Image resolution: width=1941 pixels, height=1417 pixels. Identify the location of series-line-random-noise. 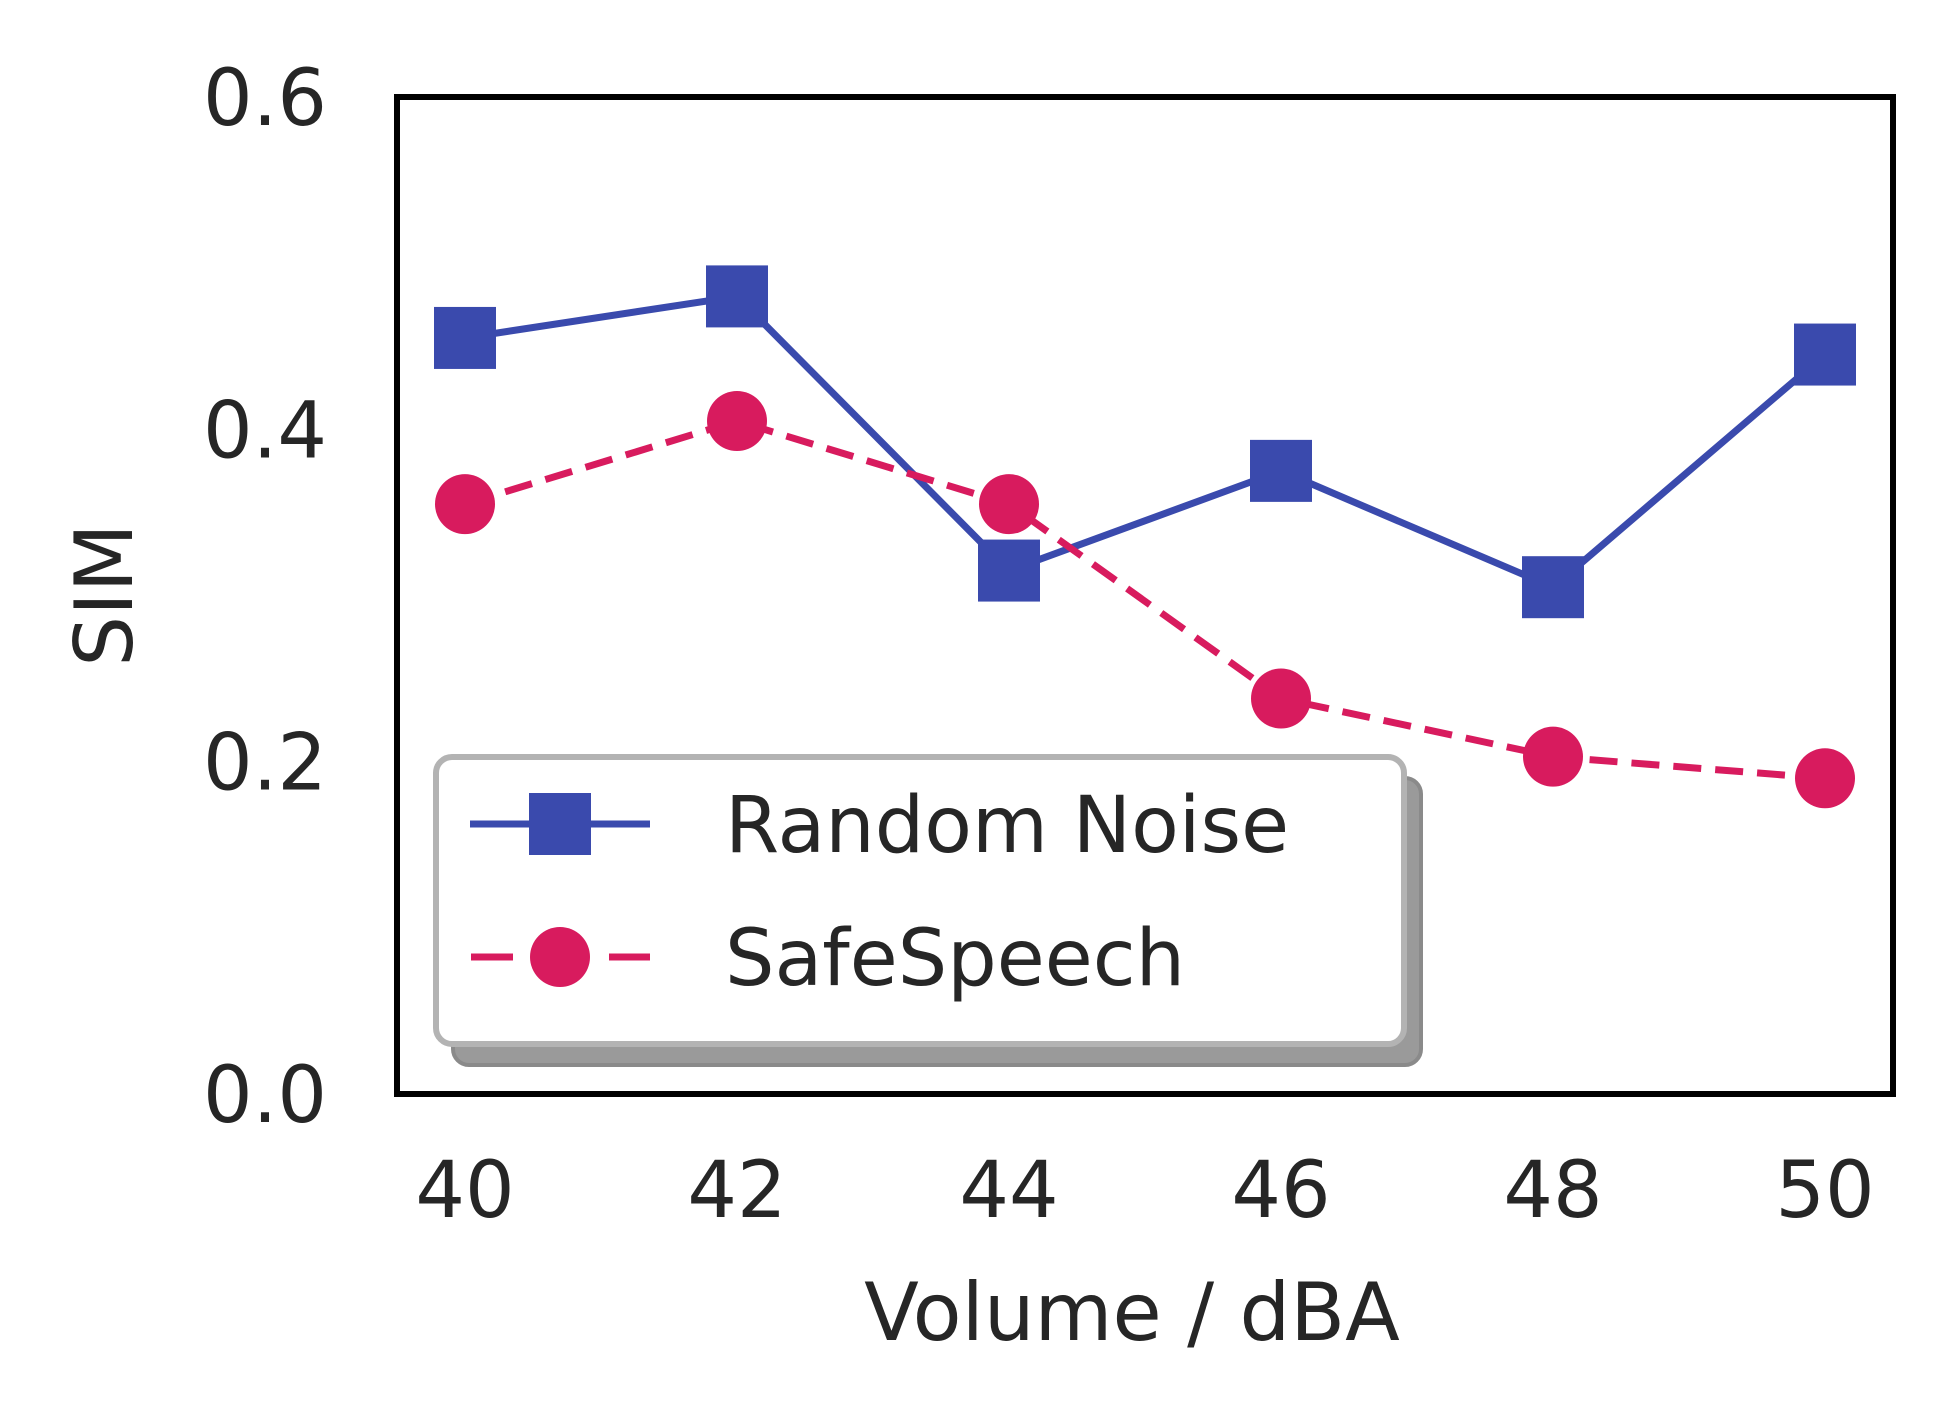
(1146, 441).